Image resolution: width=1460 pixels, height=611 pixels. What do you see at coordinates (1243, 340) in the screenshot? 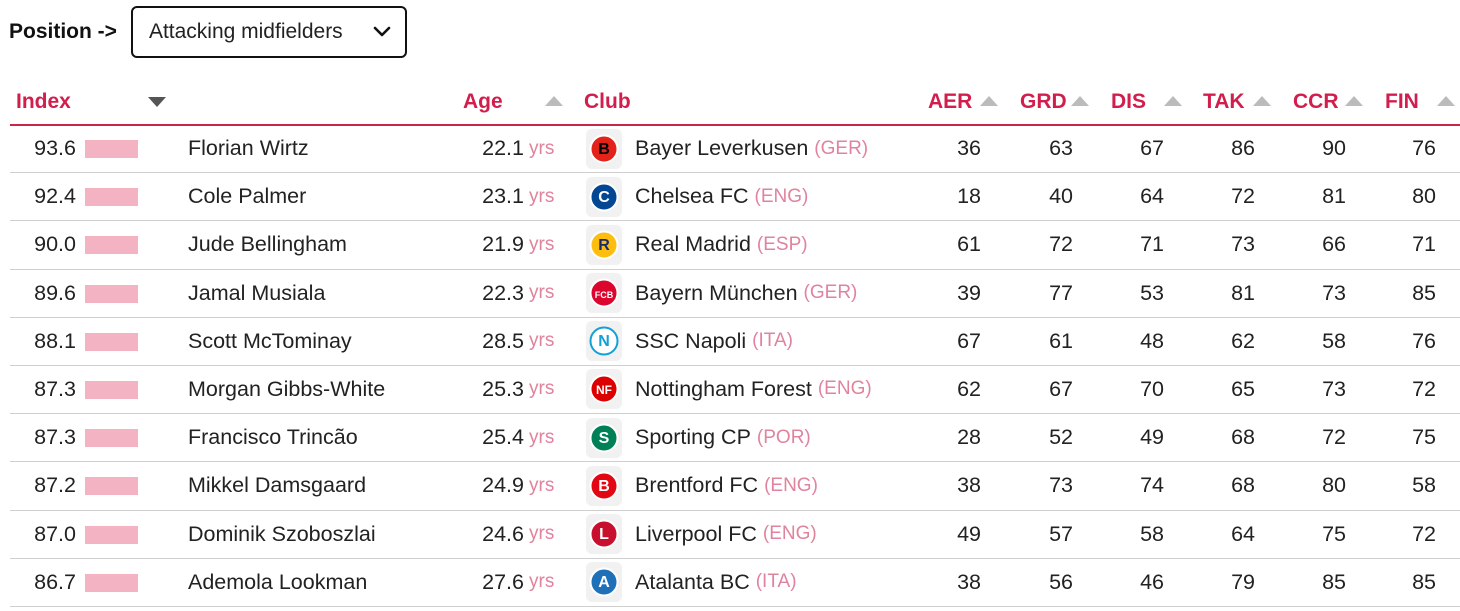
I see `tak-value: 62` at bounding box center [1243, 340].